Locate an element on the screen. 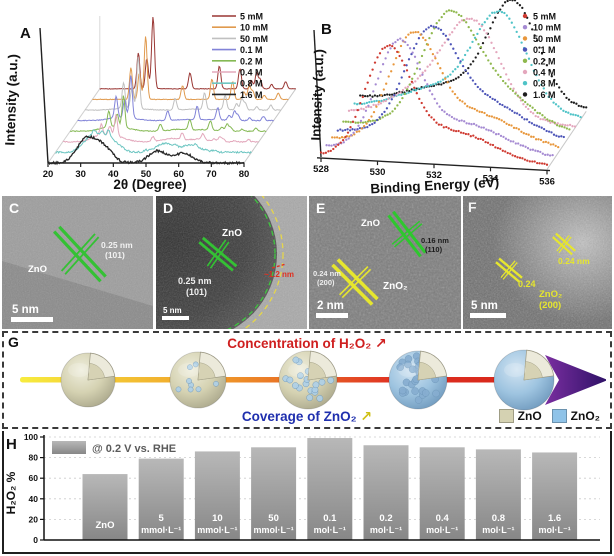 This screenshot has width=614, height=556. bar-1.6 mol·L⁻¹ is located at coordinates (555, 496).